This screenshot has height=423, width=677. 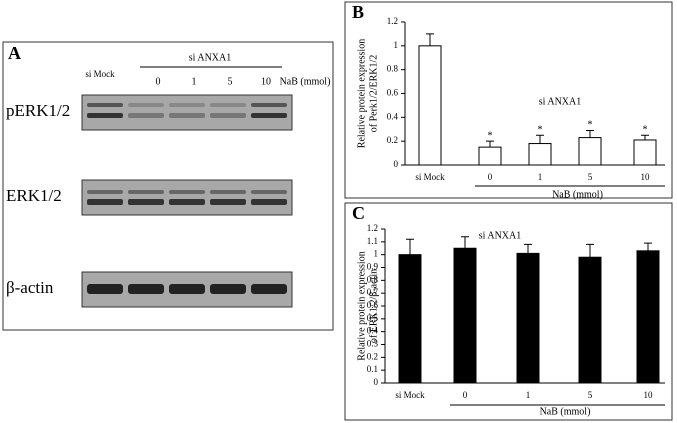 What do you see at coordinates (14, 53) in the screenshot?
I see `panel-label: A` at bounding box center [14, 53].